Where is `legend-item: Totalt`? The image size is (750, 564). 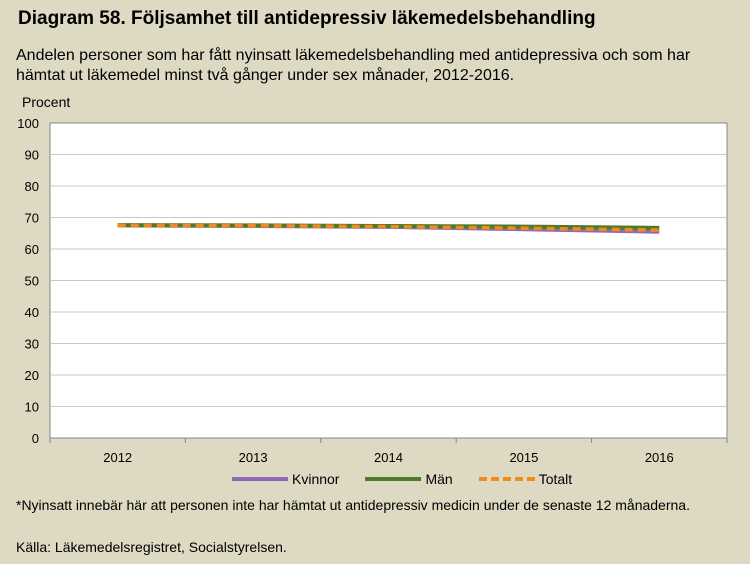 legend-item: Totalt is located at coordinates (525, 479).